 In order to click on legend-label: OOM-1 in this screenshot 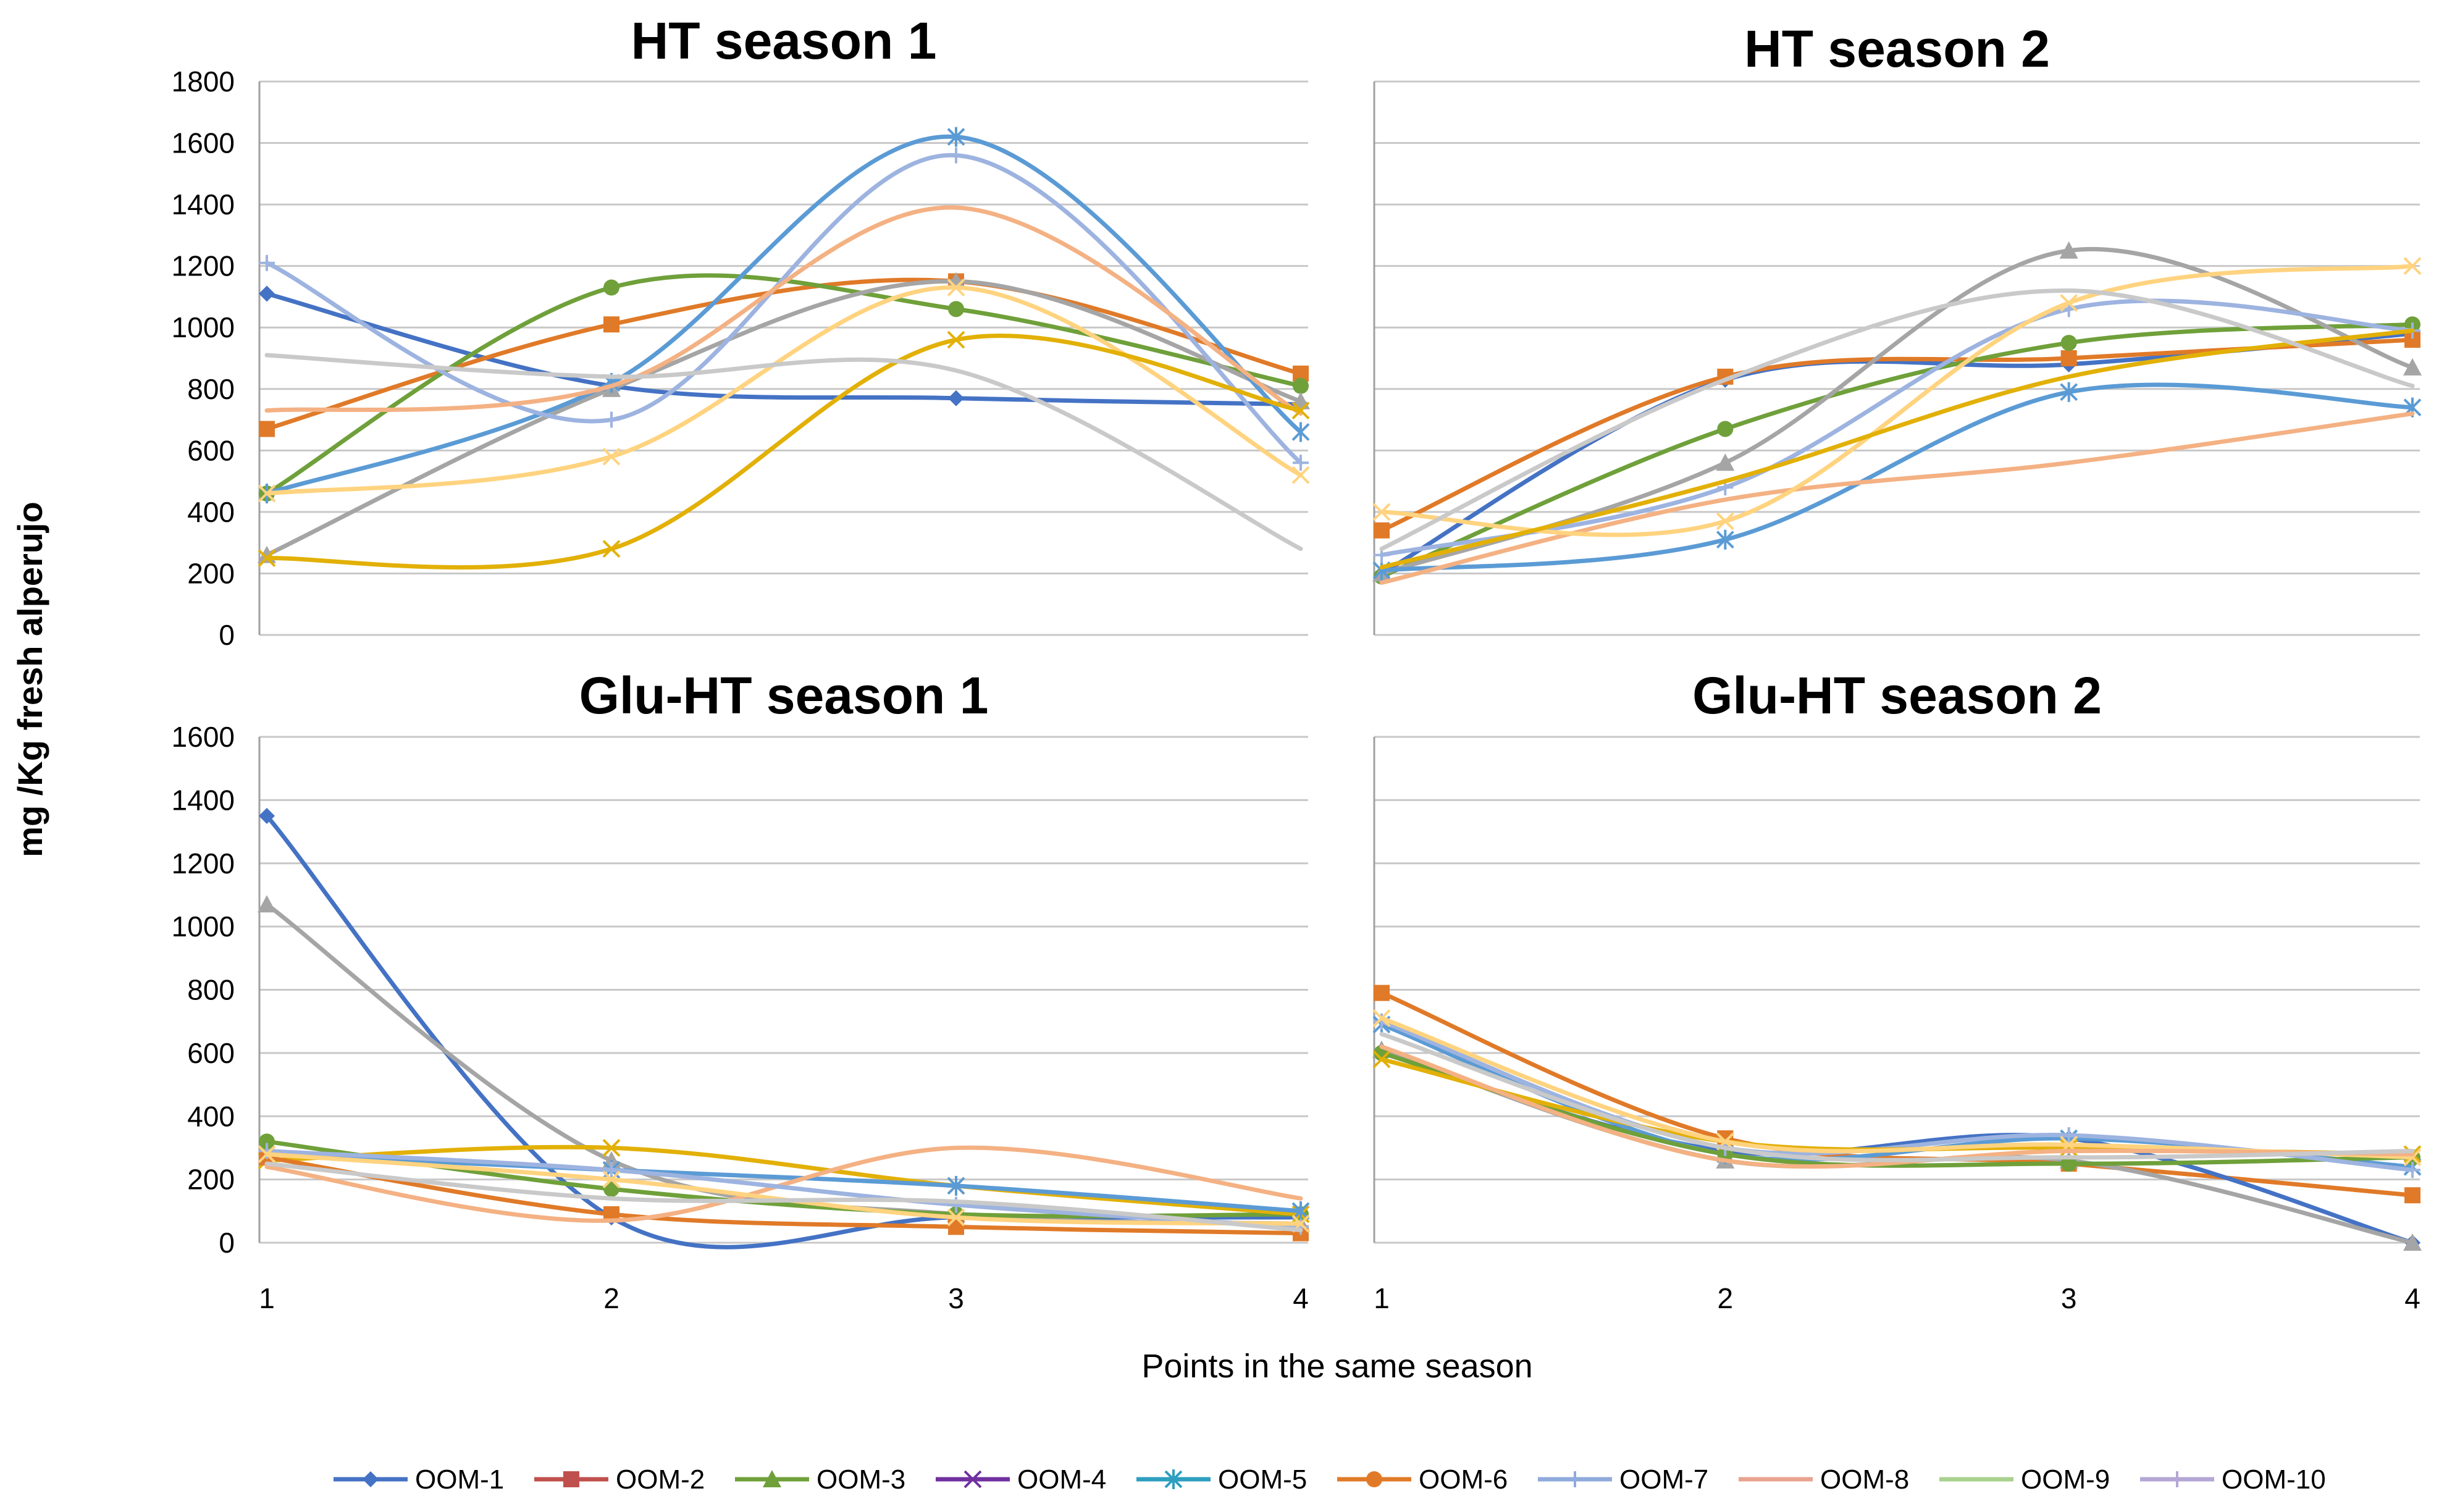, I will do `click(459, 1479)`.